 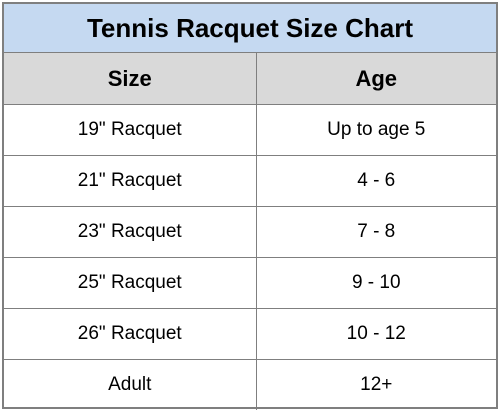 I want to click on age-cell: Up to age 5, so click(x=375, y=130).